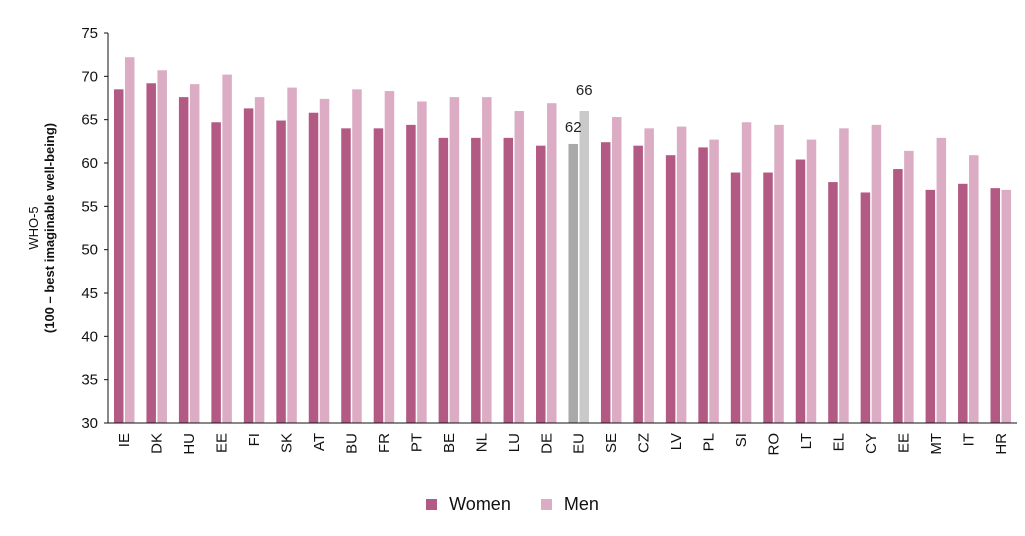 Image resolution: width=1025 pixels, height=536 pixels. Describe the element at coordinates (422, 262) in the screenshot. I see `bar-men-pt` at that location.